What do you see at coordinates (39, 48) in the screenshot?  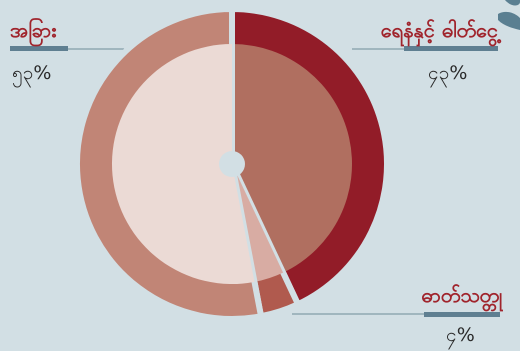 I see `label-bar-other` at bounding box center [39, 48].